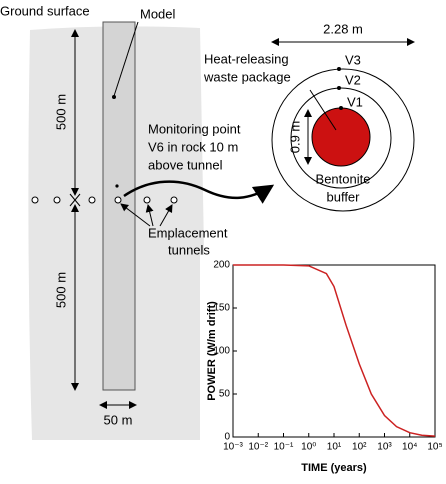 This screenshot has width=446, height=484. I want to click on label: Ground surface, so click(45, 10).